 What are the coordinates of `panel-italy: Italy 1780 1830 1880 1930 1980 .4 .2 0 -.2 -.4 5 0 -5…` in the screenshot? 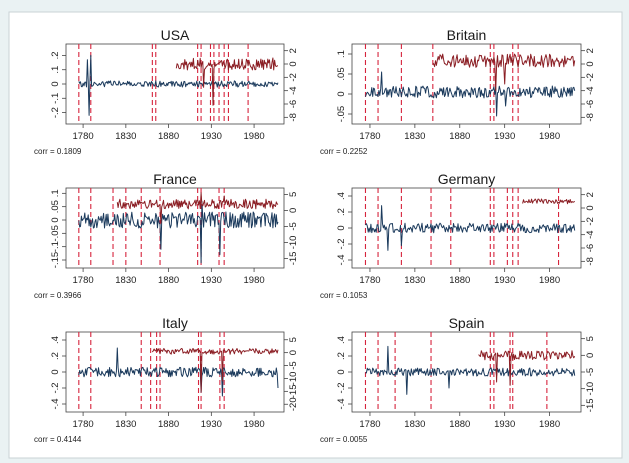 It's located at (166, 379).